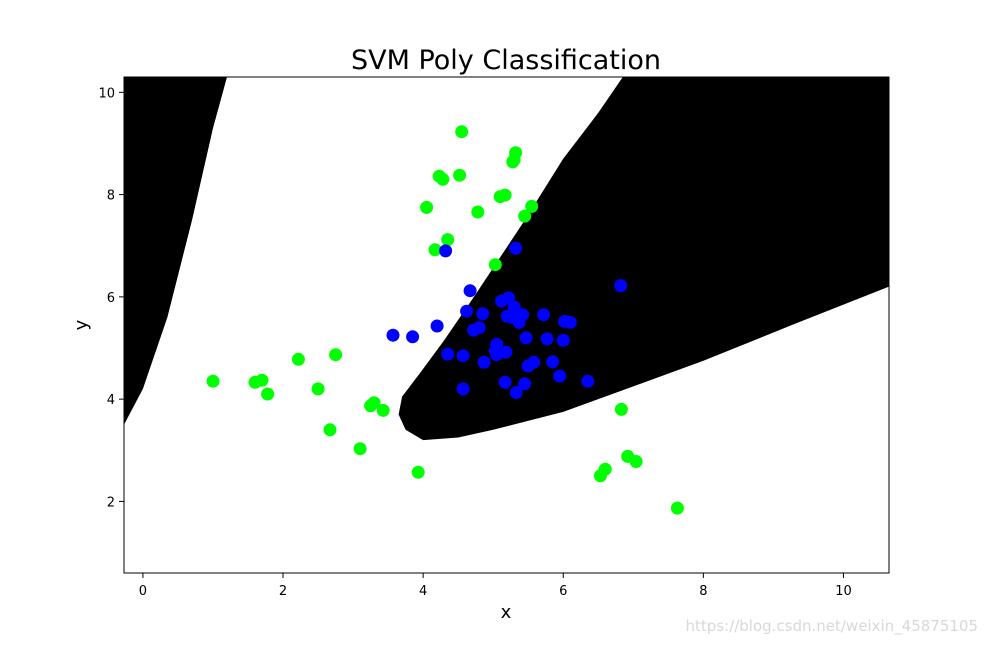 The width and height of the screenshot is (988, 645). Describe the element at coordinates (111, 196) in the screenshot. I see `y-tick-label: 8` at that location.